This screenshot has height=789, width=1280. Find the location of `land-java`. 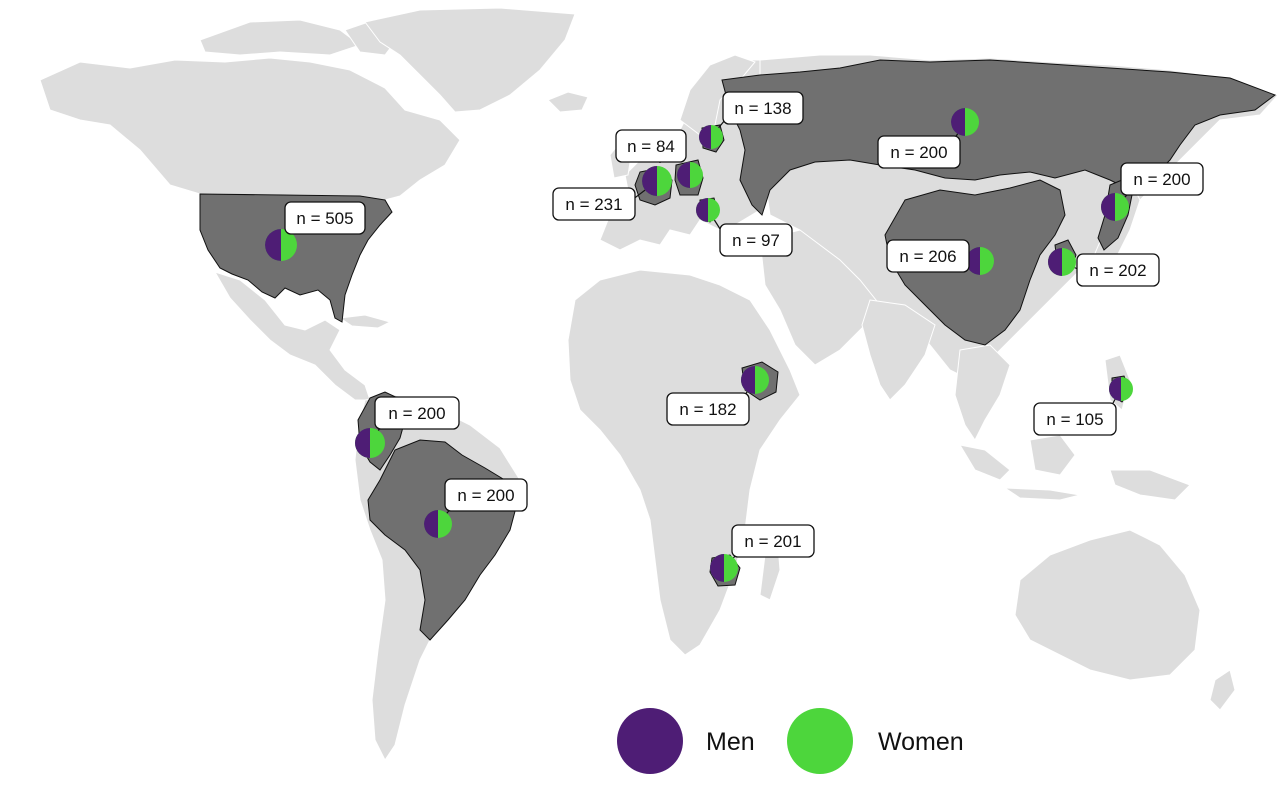

land-java is located at coordinates (1042, 494).